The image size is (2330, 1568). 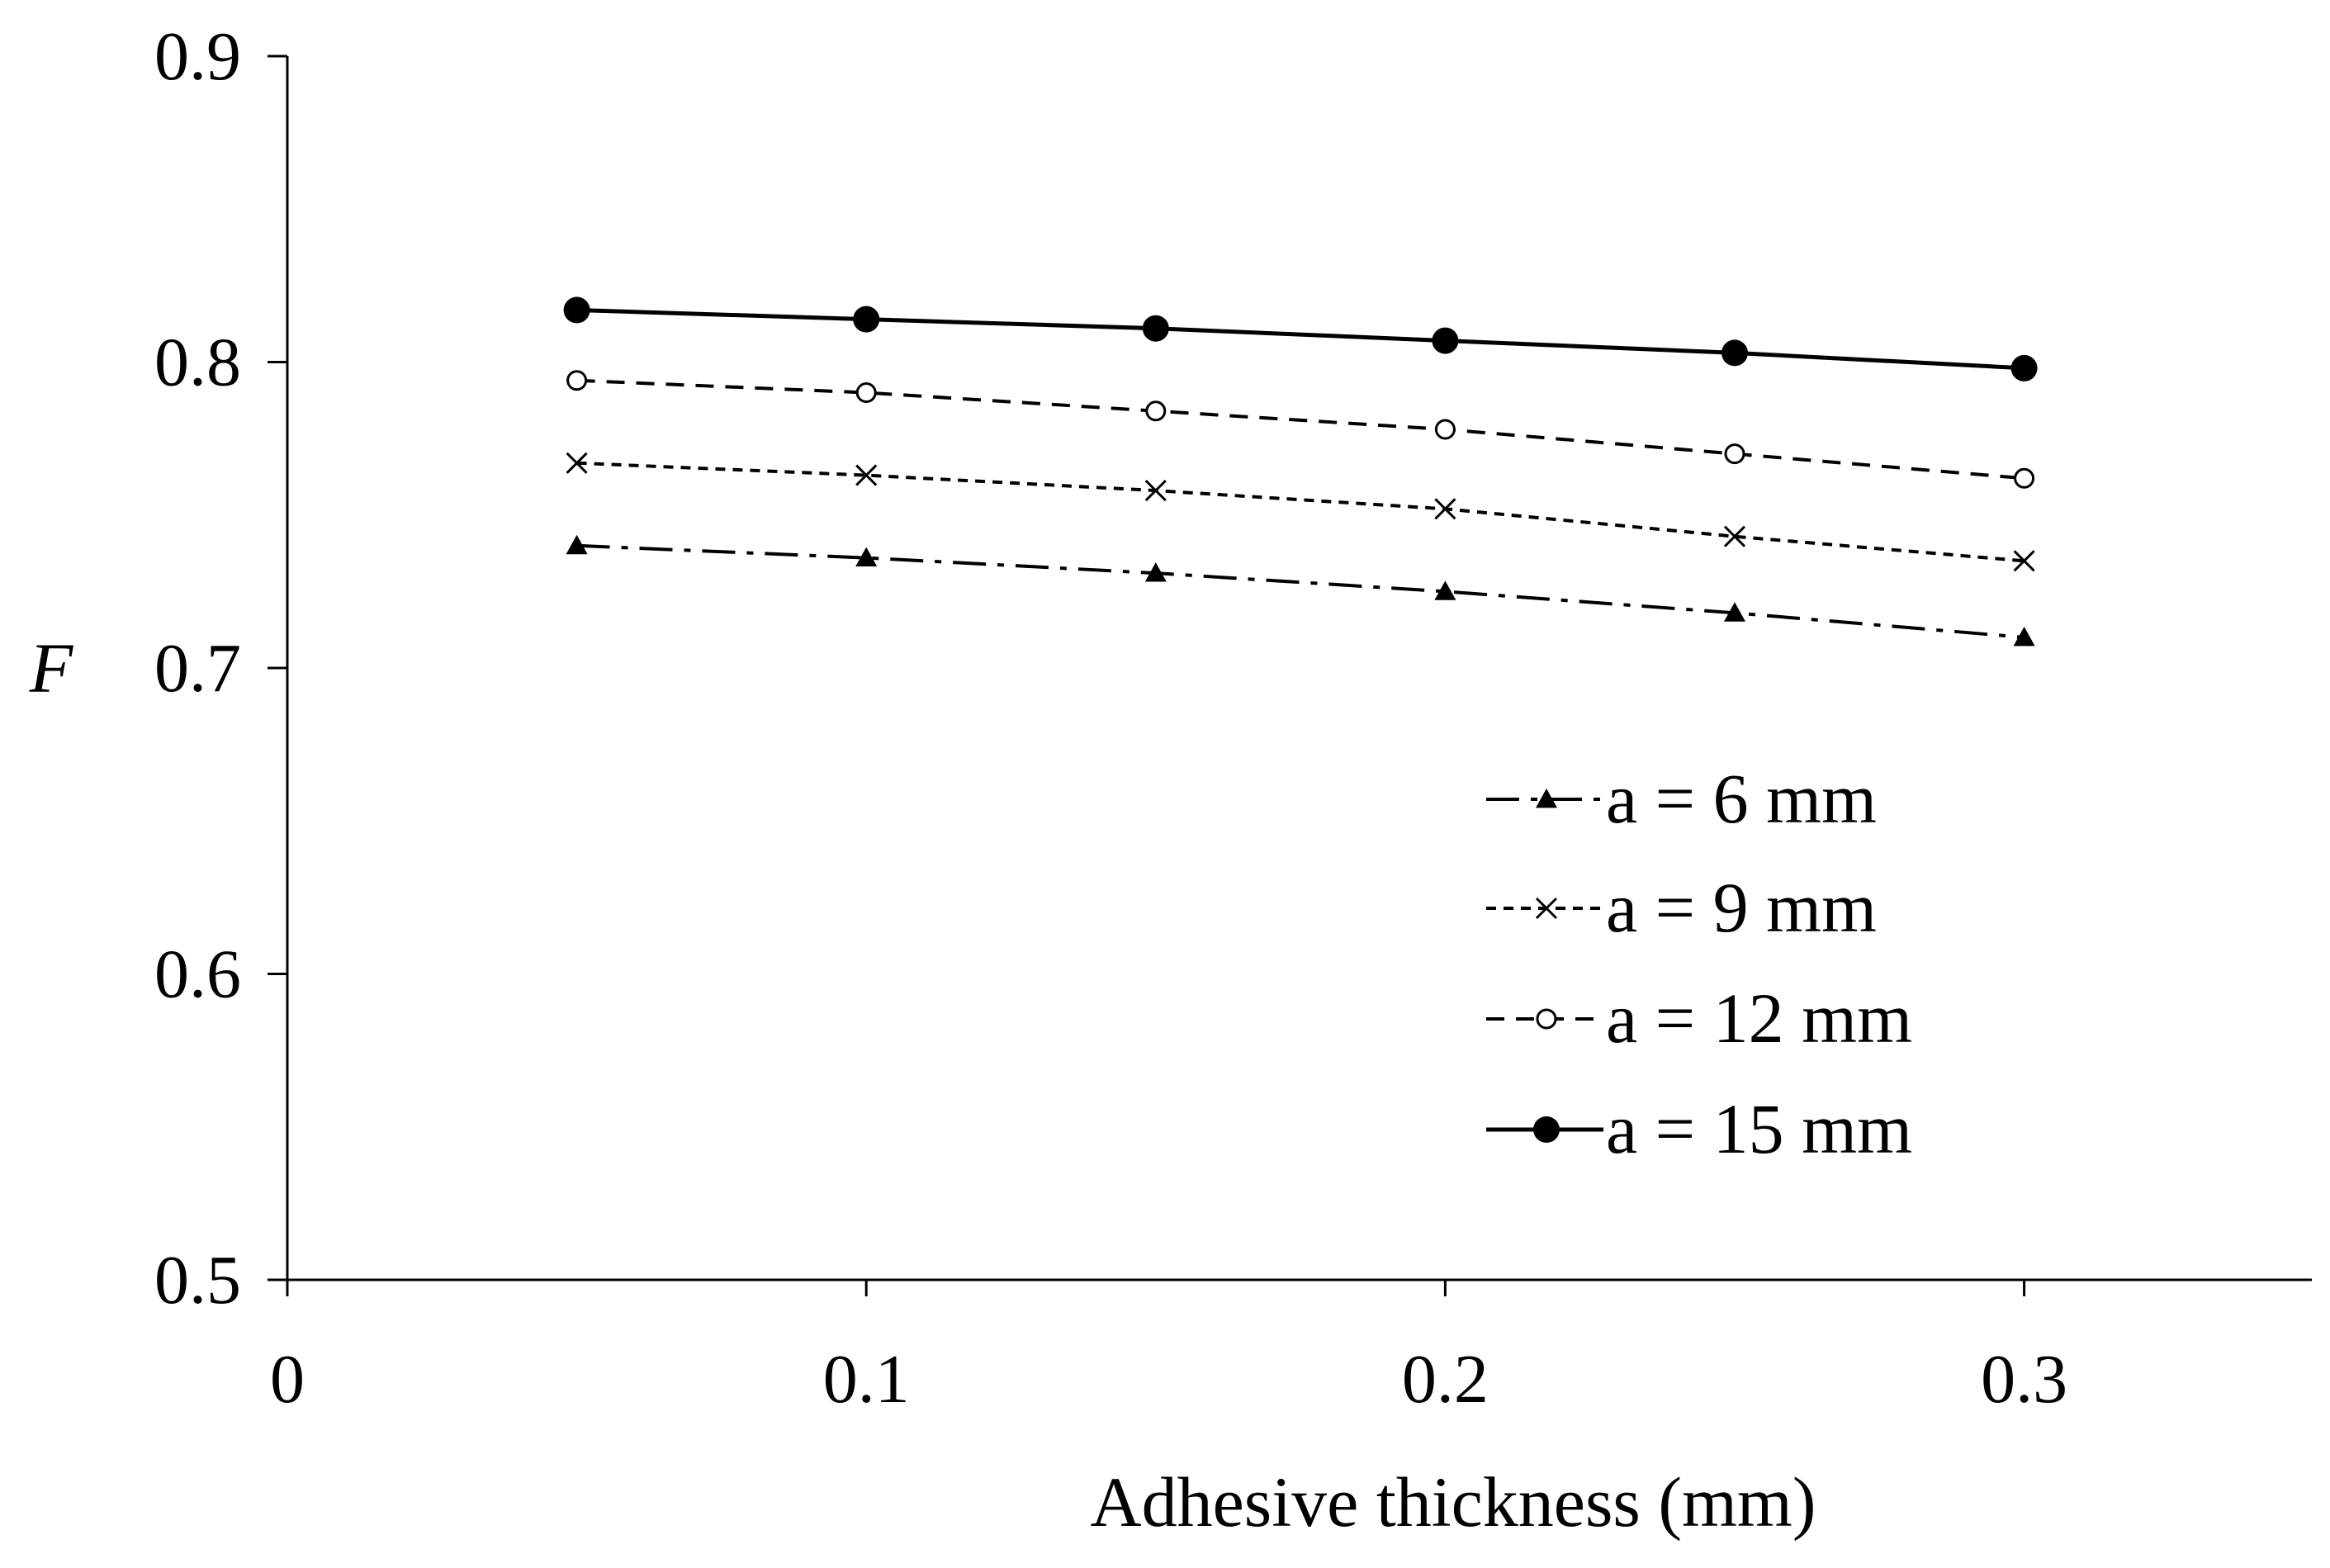 I want to click on y-tick-label: 0.7, so click(x=197, y=668).